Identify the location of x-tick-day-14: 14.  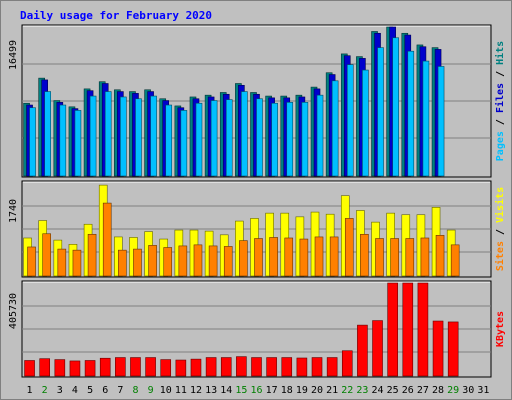
(226, 390).